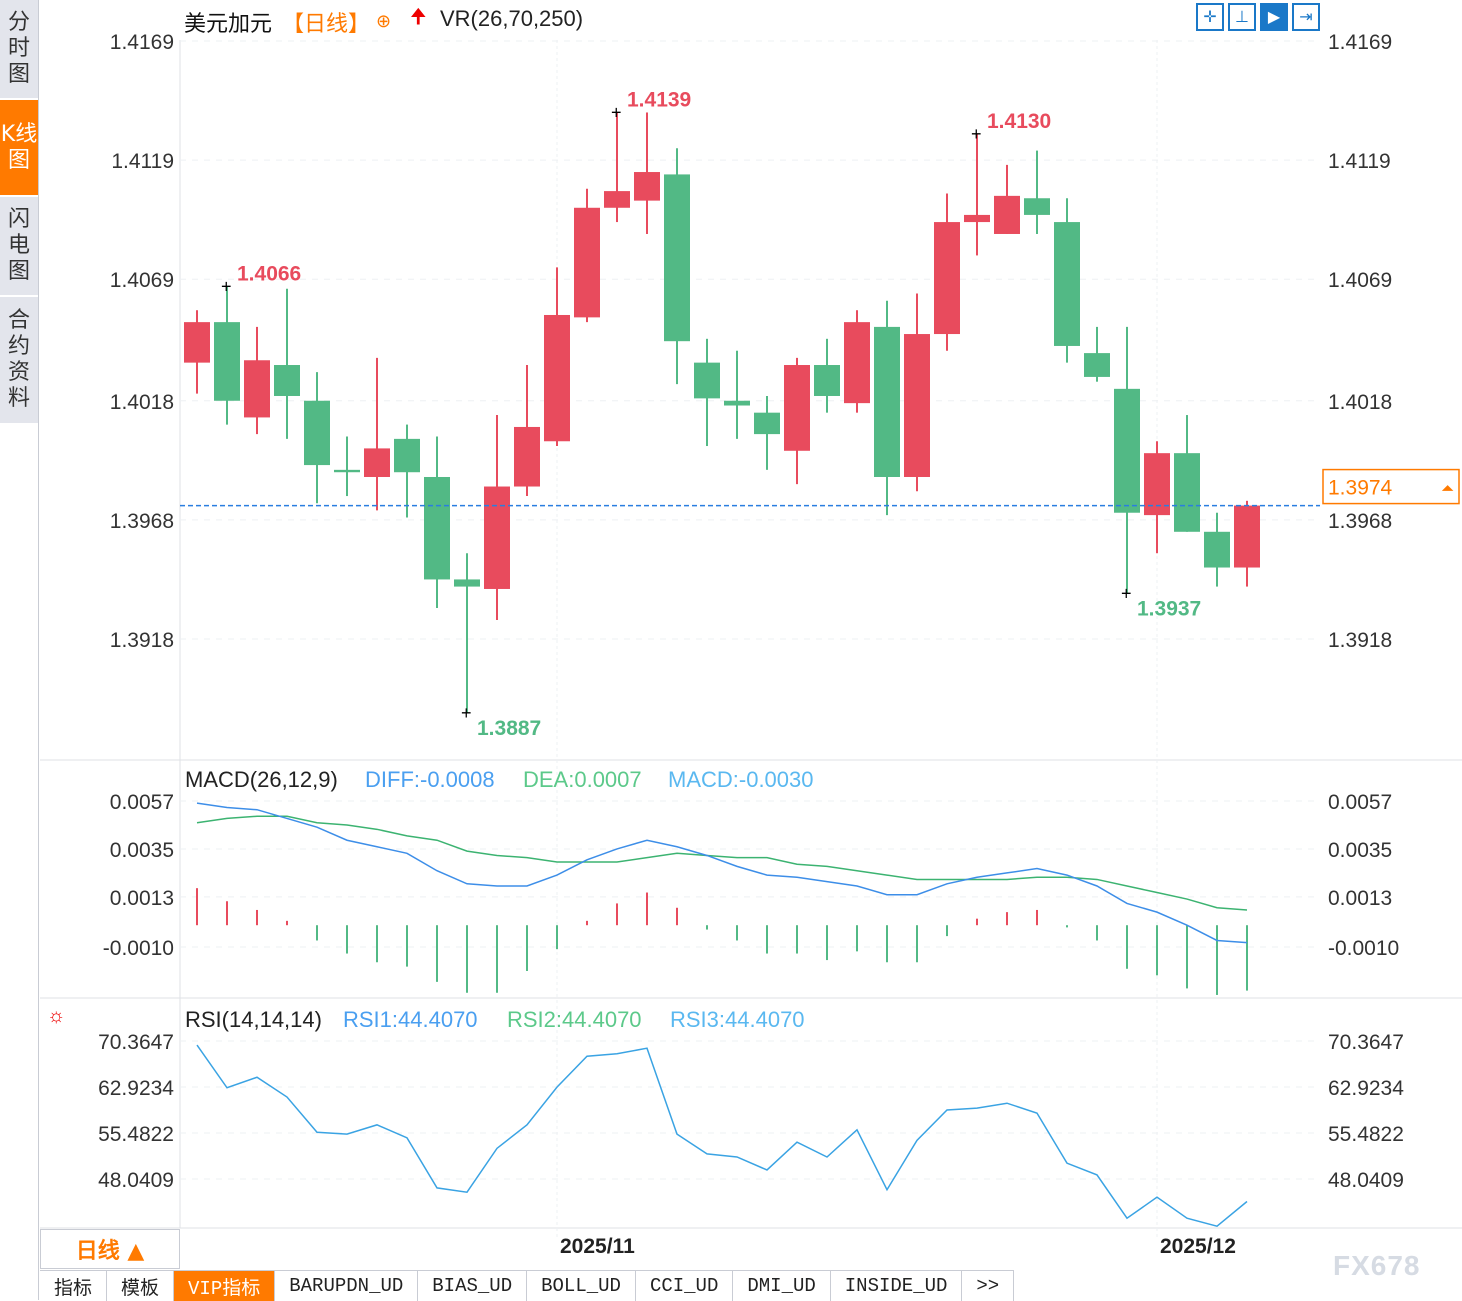 This screenshot has width=1462, height=1301. What do you see at coordinates (722, 1136) in the screenshot?
I see `rsi-line` at bounding box center [722, 1136].